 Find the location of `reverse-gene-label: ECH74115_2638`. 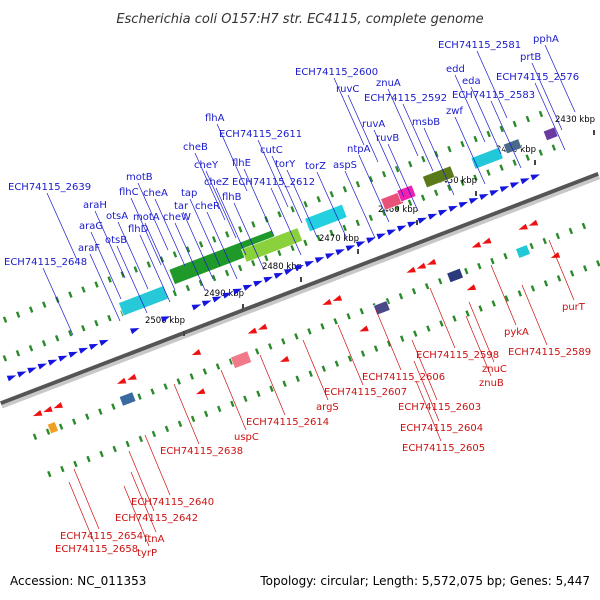

reverse-gene-label: ECH74115_2638 is located at coordinates (201, 451).